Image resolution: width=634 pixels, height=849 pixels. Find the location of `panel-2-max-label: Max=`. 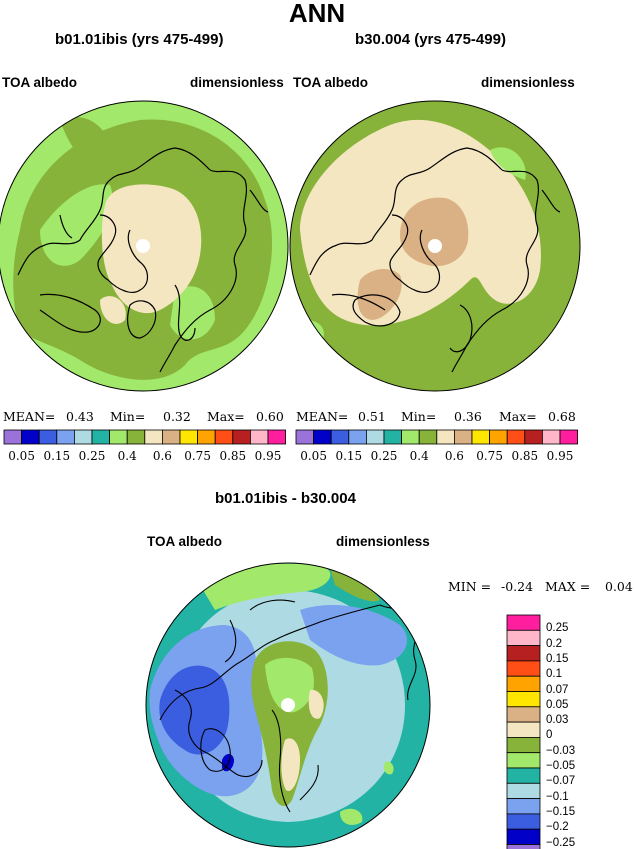

panel-2-max-label: Max= is located at coordinates (518, 416).